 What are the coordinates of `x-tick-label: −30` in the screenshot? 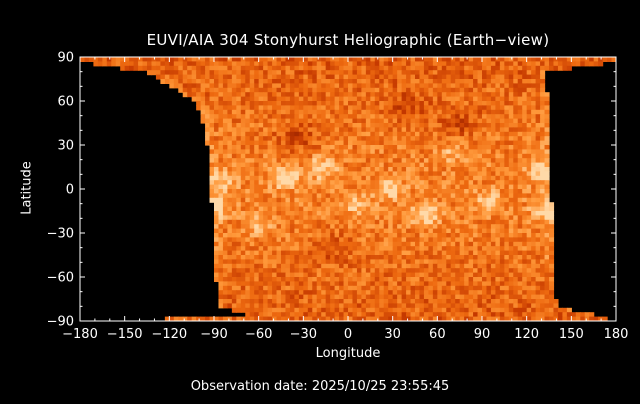 It's located at (303, 334).